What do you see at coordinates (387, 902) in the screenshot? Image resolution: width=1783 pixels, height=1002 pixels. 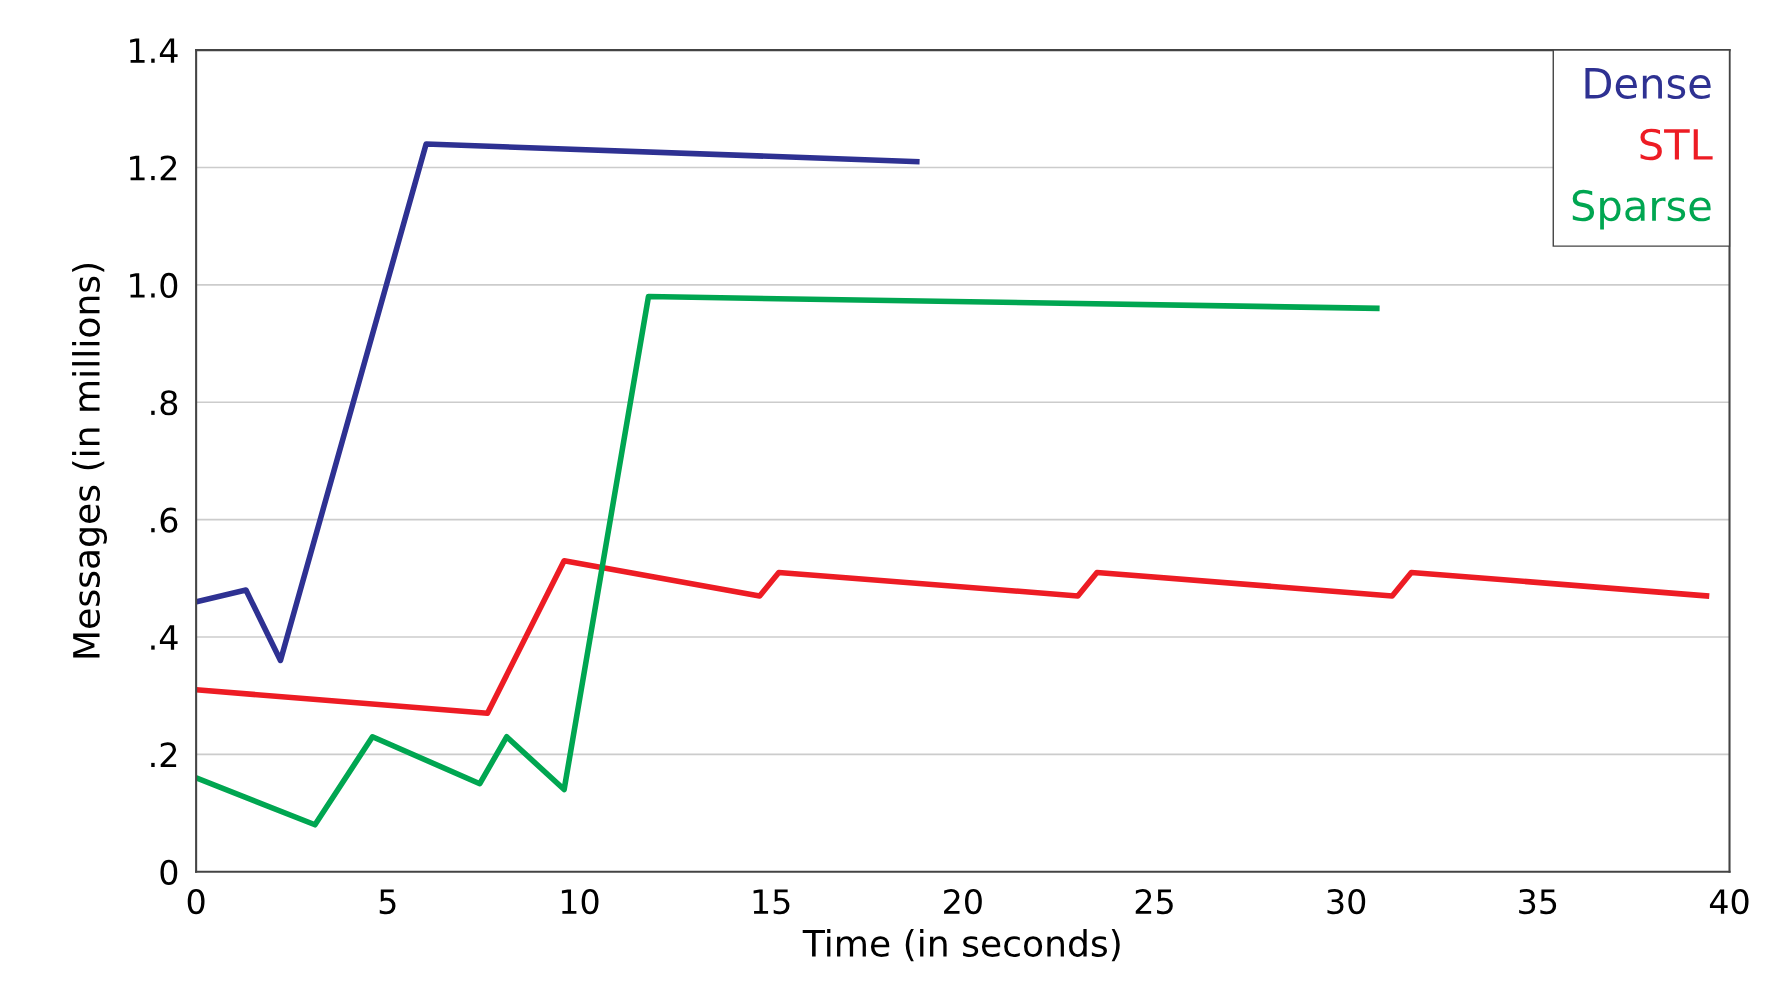 I see `x-tick-label: 5` at bounding box center [387, 902].